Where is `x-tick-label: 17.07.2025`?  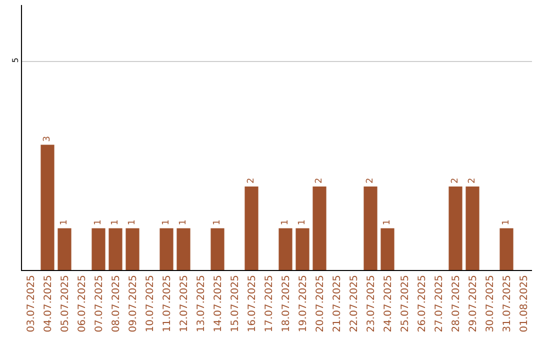
x-tick-label: 17.07.2025 is located at coordinates (269, 303).